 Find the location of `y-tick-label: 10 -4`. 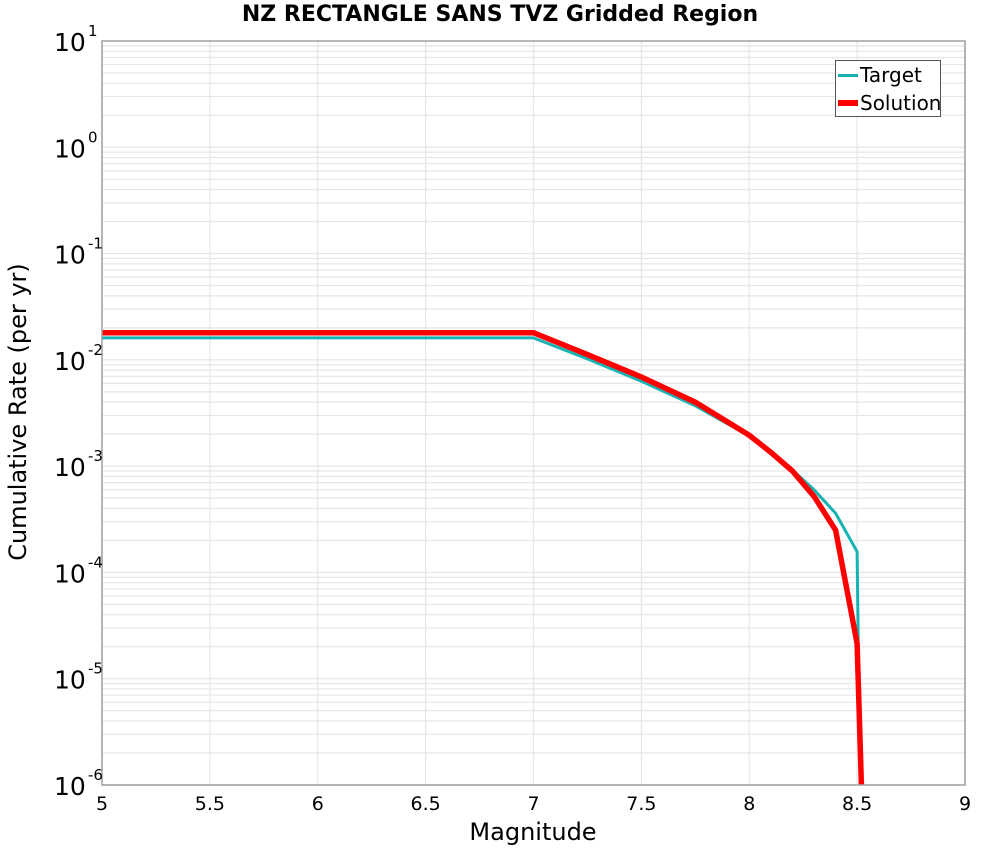

y-tick-label: 10 -4 is located at coordinates (78, 570).